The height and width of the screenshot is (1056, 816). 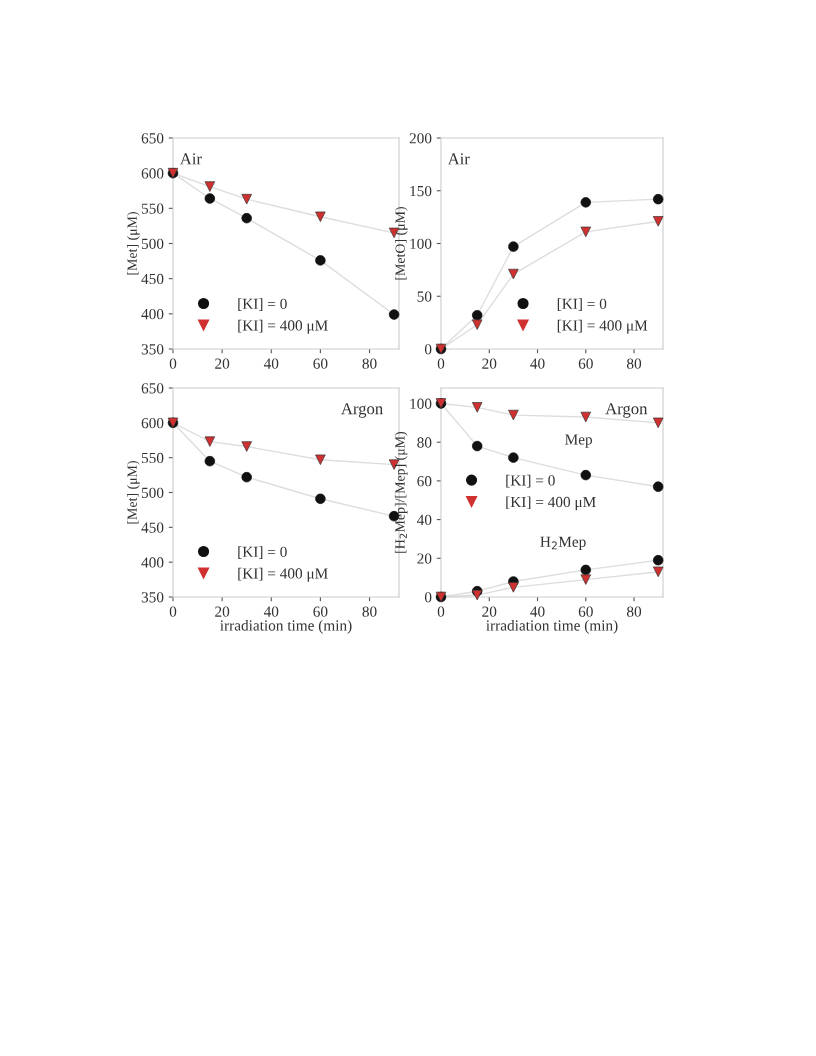 I want to click on y-tick-label: 60, so click(x=424, y=481).